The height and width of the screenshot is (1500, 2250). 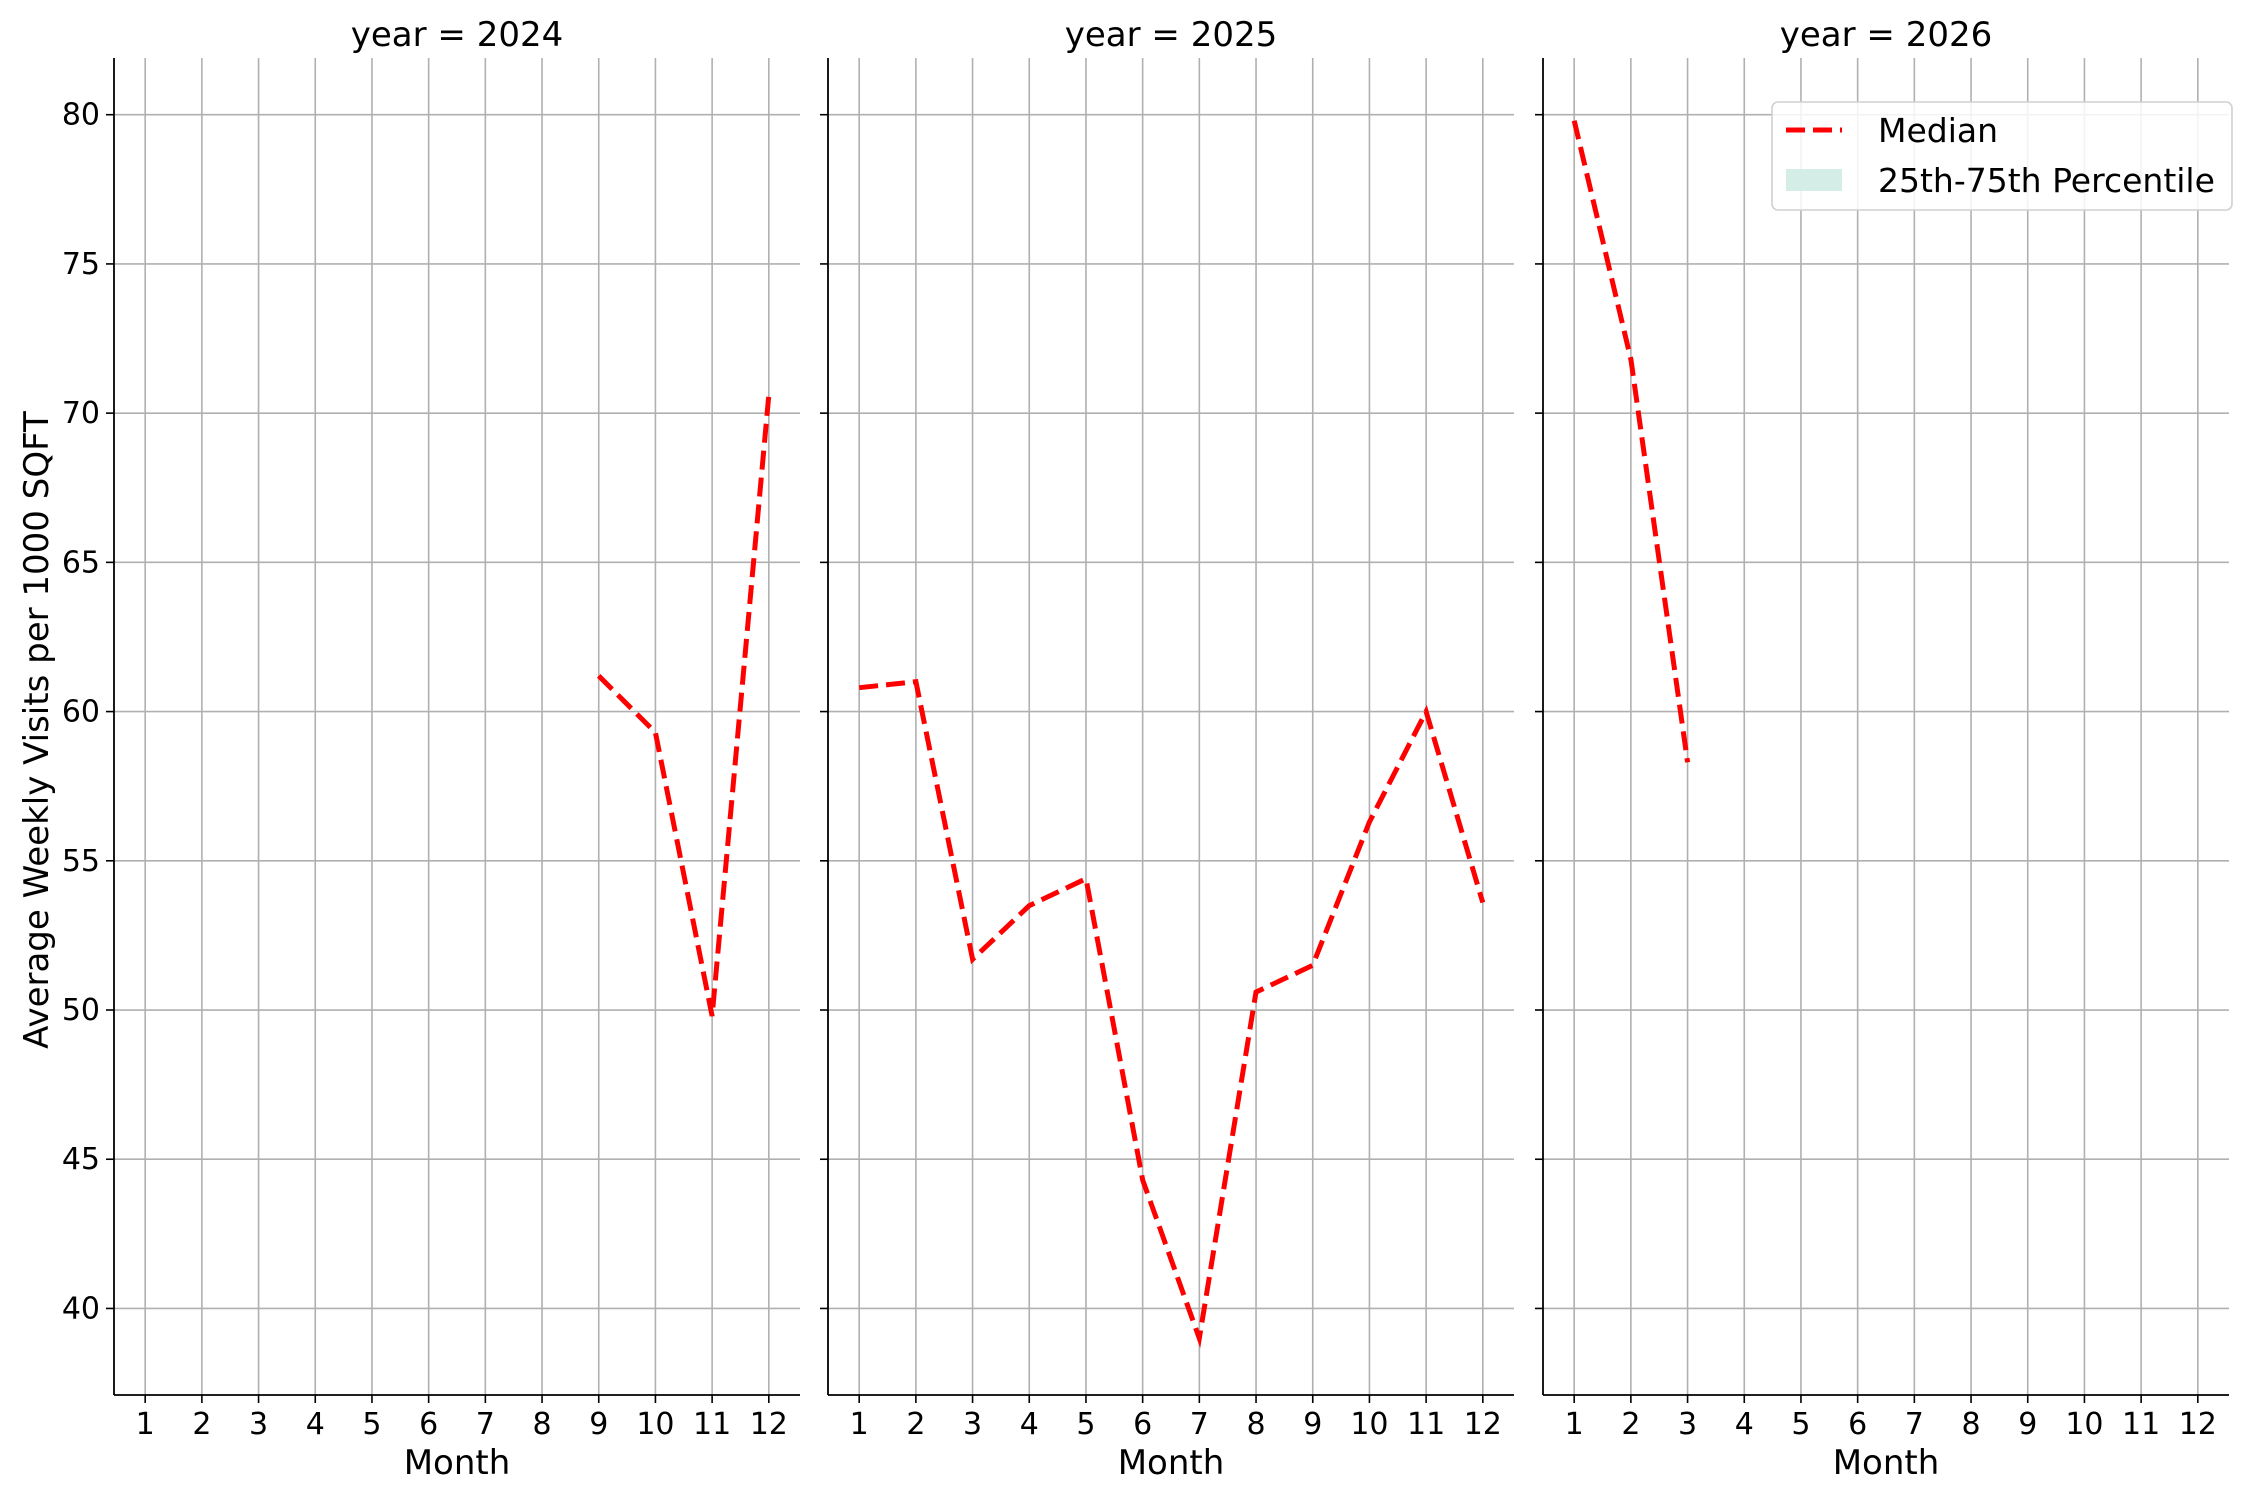 I want to click on legend-label: 25th-75th Percentile, so click(x=2046, y=180).